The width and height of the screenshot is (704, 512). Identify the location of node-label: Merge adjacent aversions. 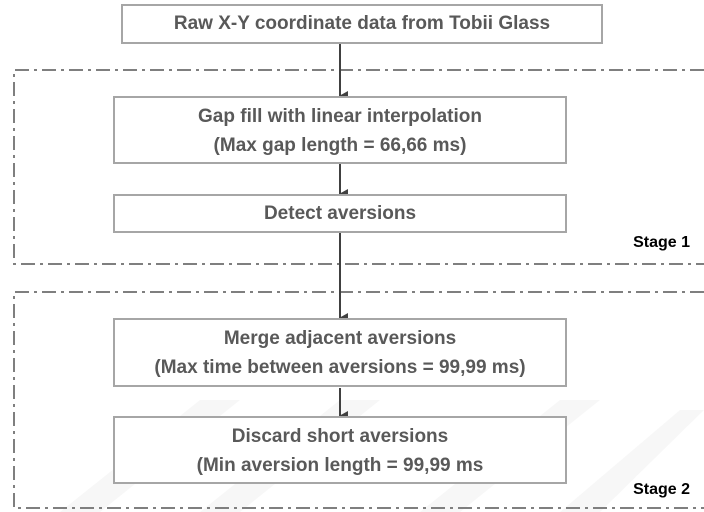
(340, 338).